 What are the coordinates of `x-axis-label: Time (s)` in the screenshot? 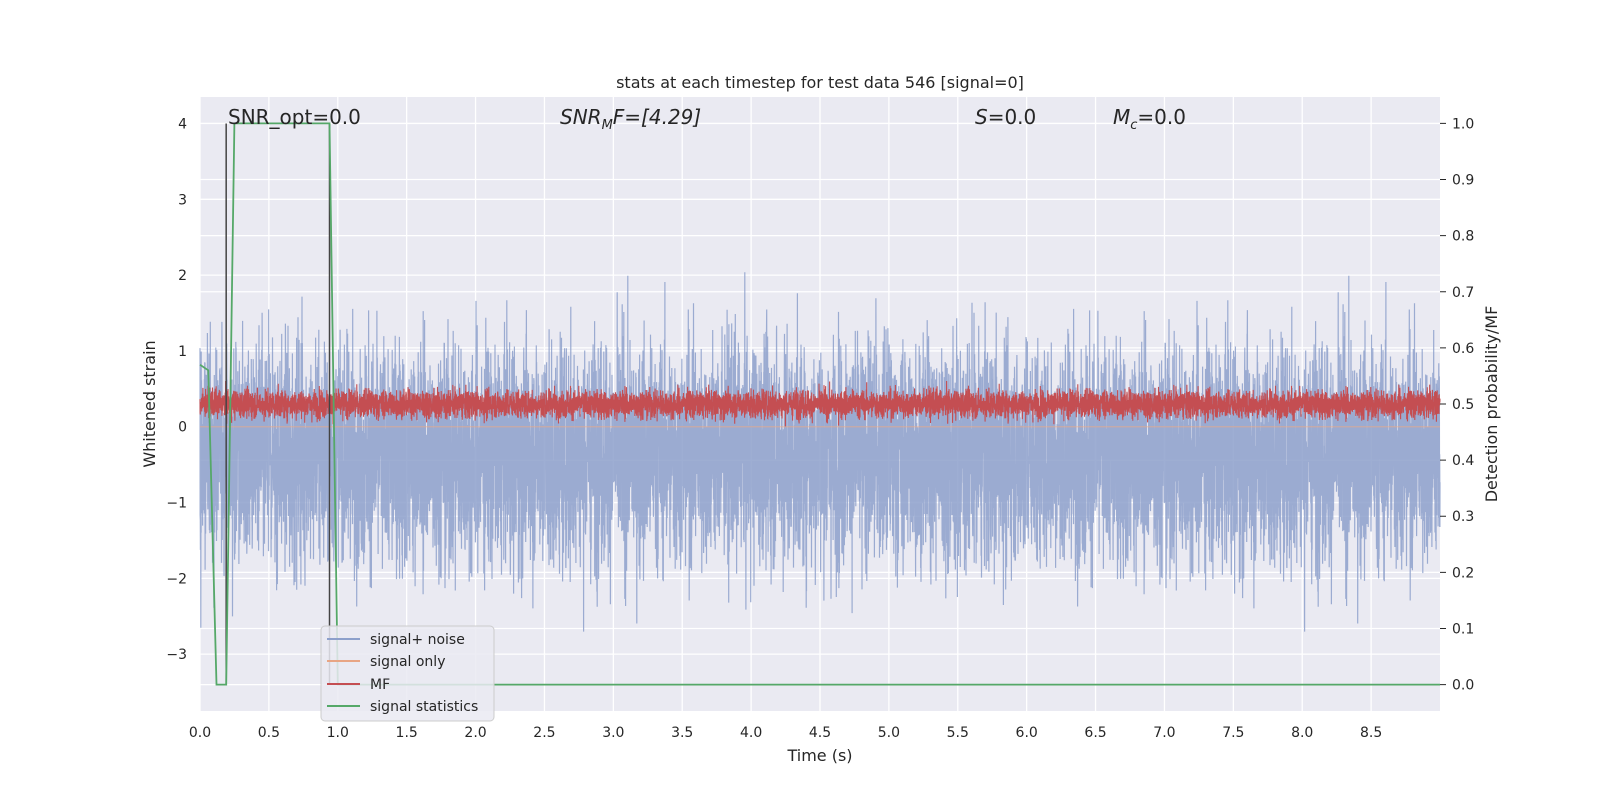 It's located at (819, 755).